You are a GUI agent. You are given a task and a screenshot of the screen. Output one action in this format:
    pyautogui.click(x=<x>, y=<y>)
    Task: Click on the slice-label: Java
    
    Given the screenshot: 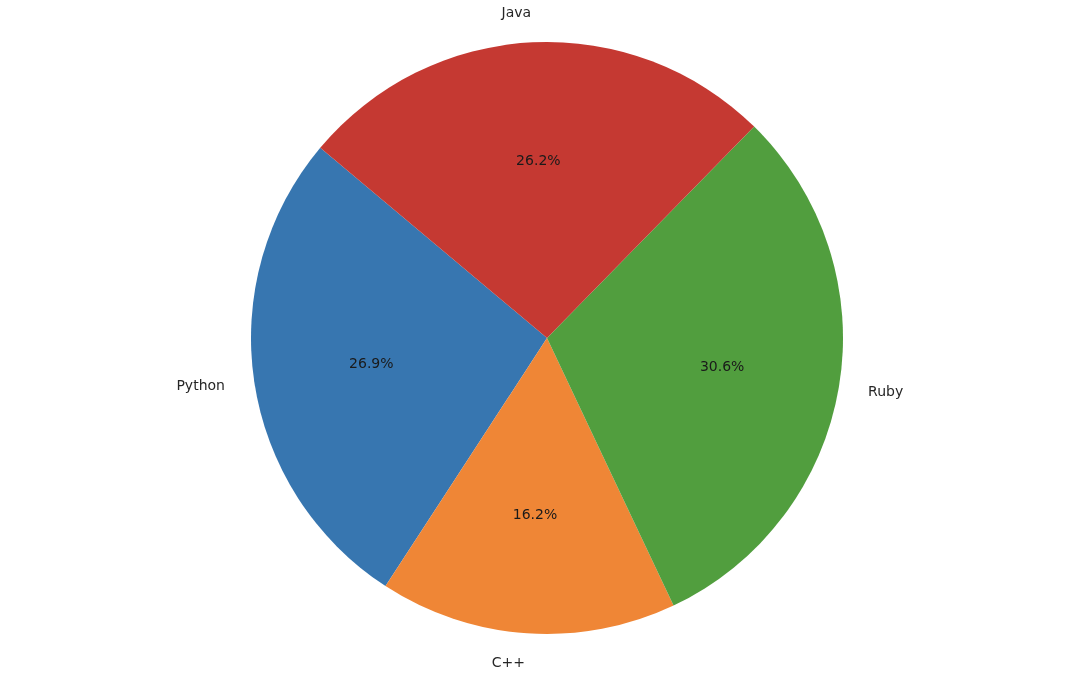 What is the action you would take?
    pyautogui.click(x=516, y=11)
    